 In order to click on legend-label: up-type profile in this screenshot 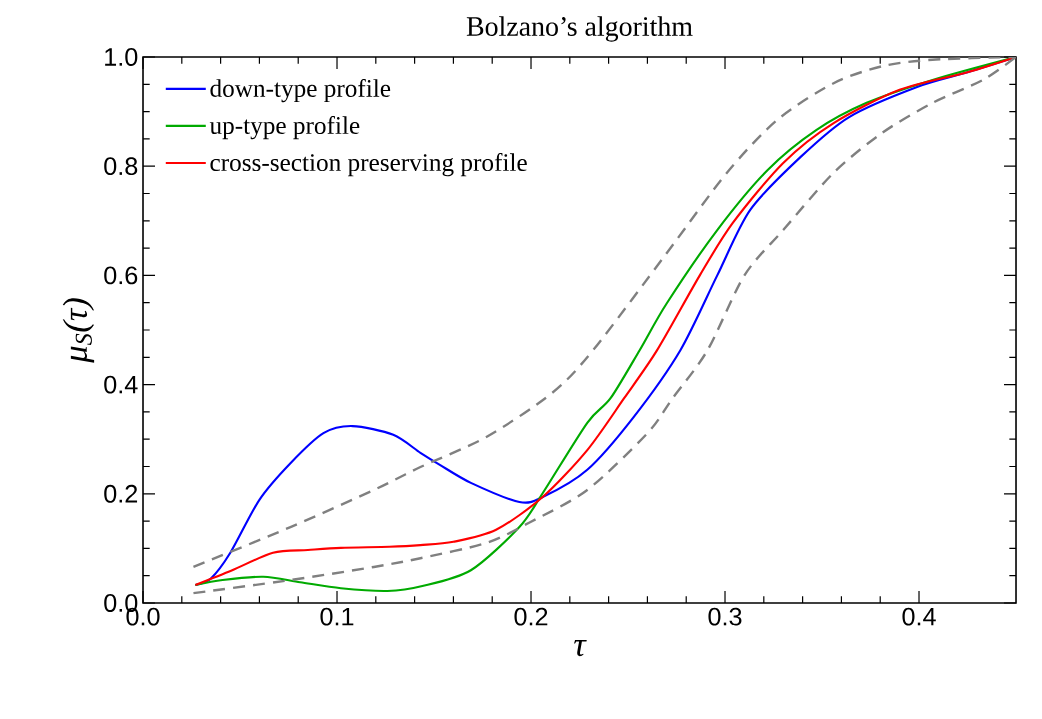, I will do `click(284, 128)`.